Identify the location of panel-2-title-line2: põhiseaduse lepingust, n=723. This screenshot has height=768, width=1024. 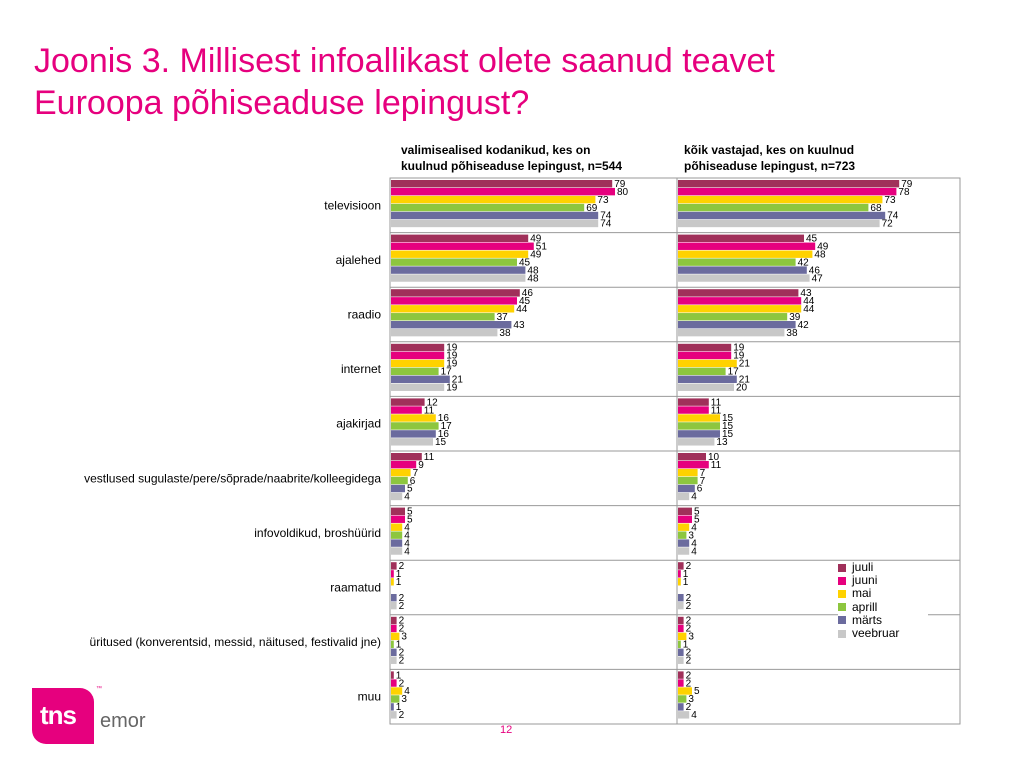
(770, 166).